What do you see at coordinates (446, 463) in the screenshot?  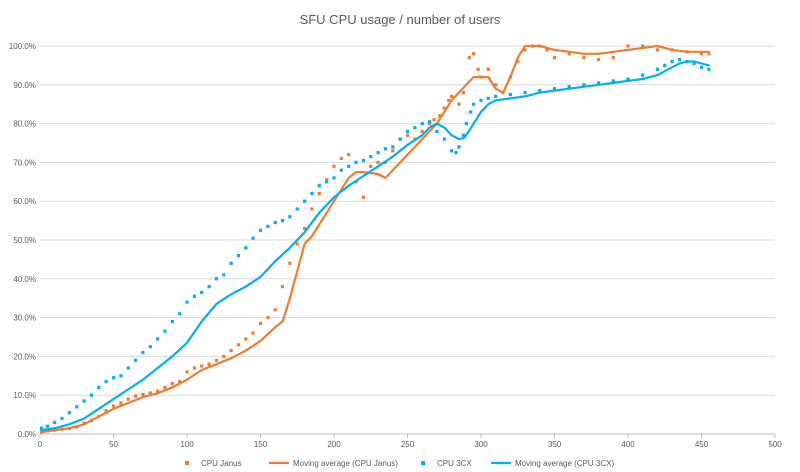 I see `legend-item: CPU 3CX` at bounding box center [446, 463].